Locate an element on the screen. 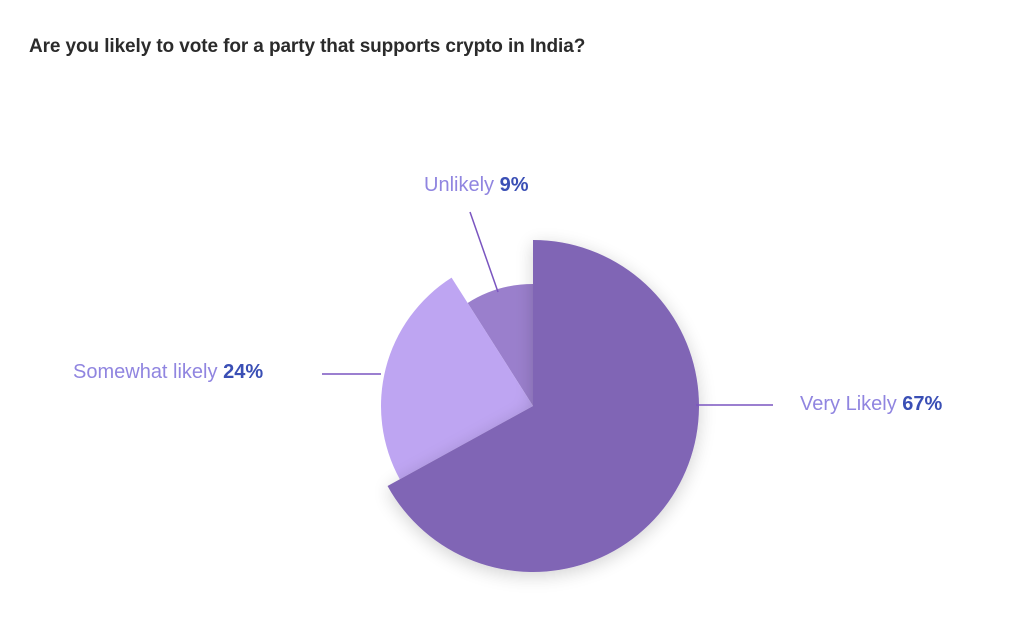 The height and width of the screenshot is (620, 1024). slice-somewhat-likely is located at coordinates (457, 378).